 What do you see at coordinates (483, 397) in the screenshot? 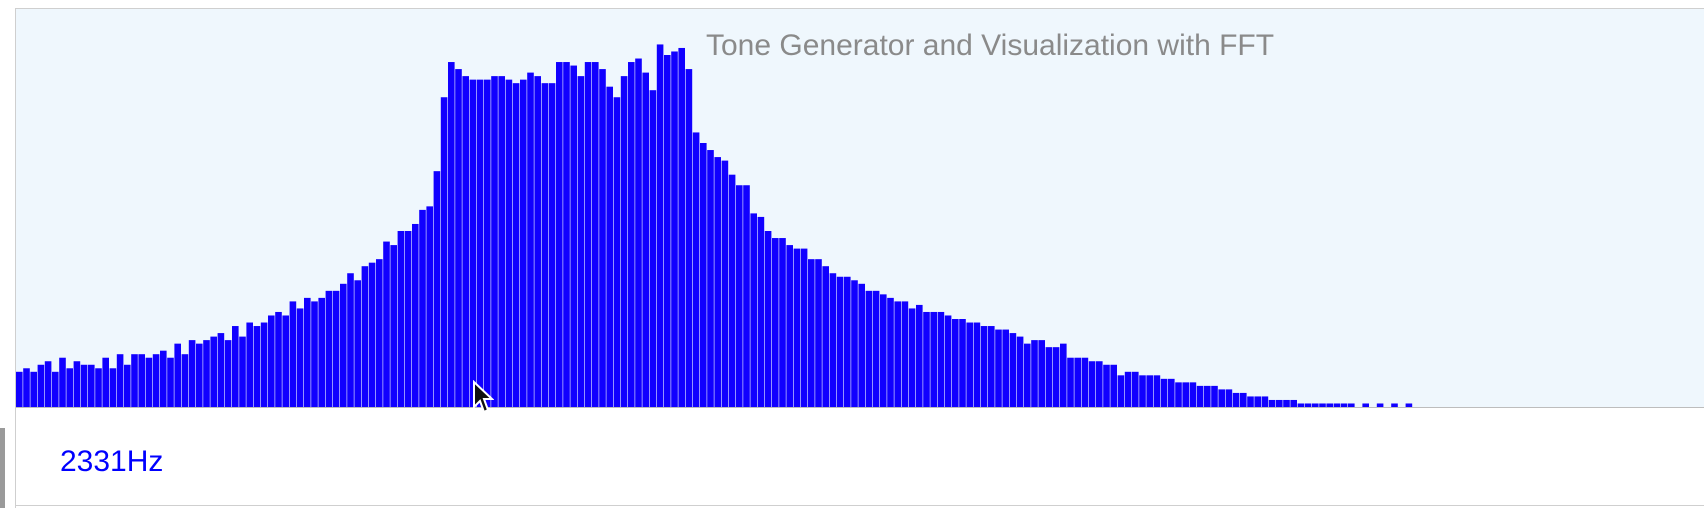
I see `mouse-pointer-icon` at bounding box center [483, 397].